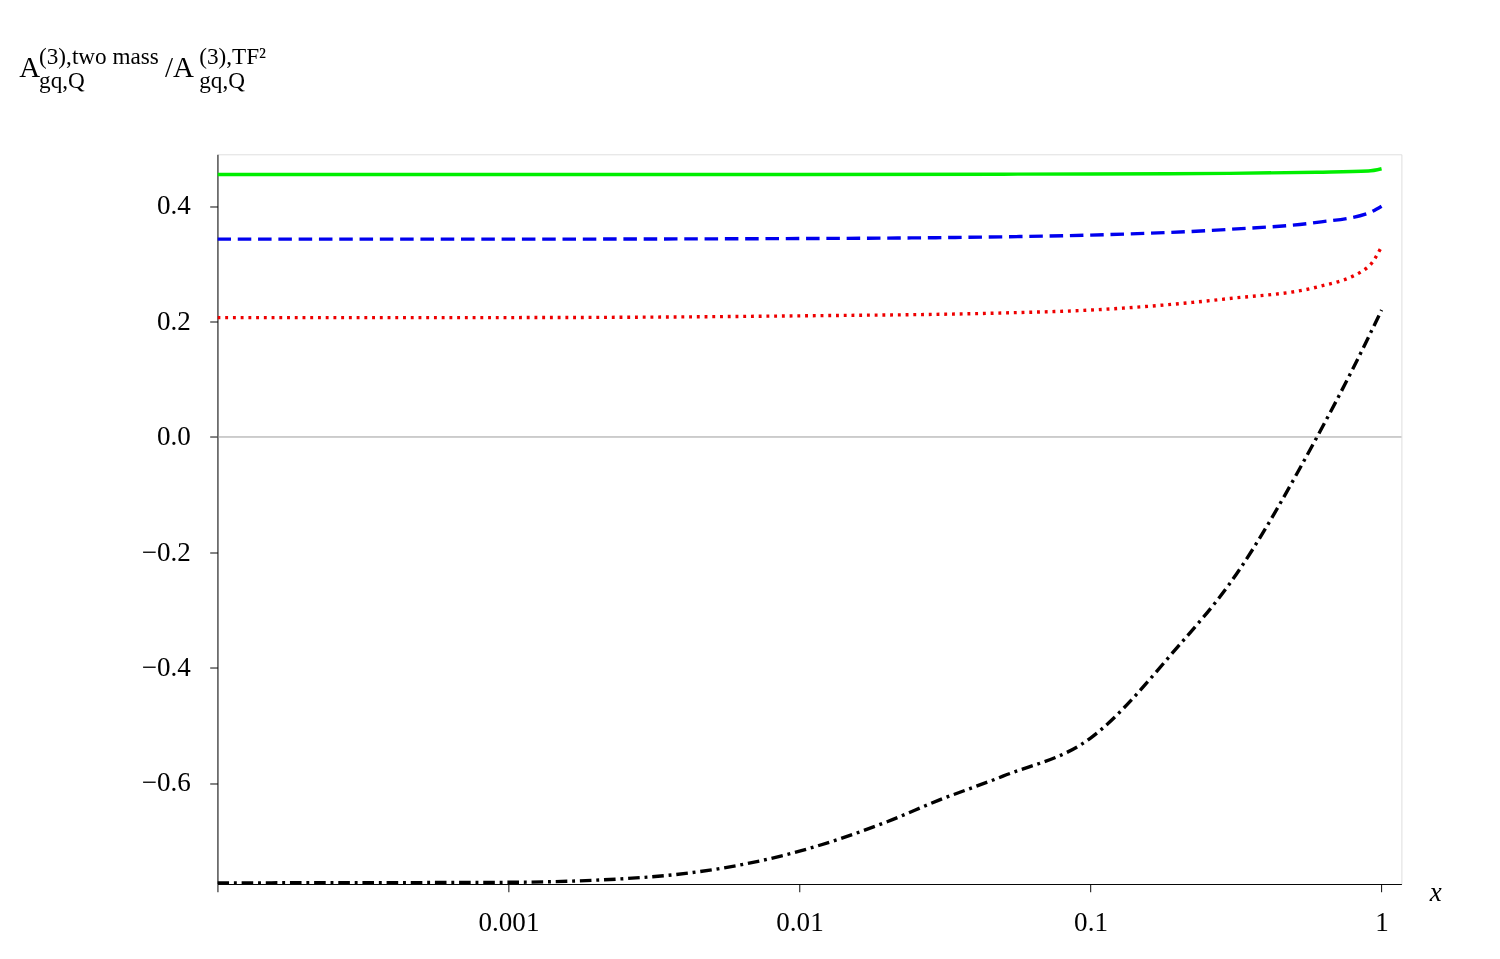 The width and height of the screenshot is (1500, 959). What do you see at coordinates (1382, 921) in the screenshot?
I see `x-tick-label: 1` at bounding box center [1382, 921].